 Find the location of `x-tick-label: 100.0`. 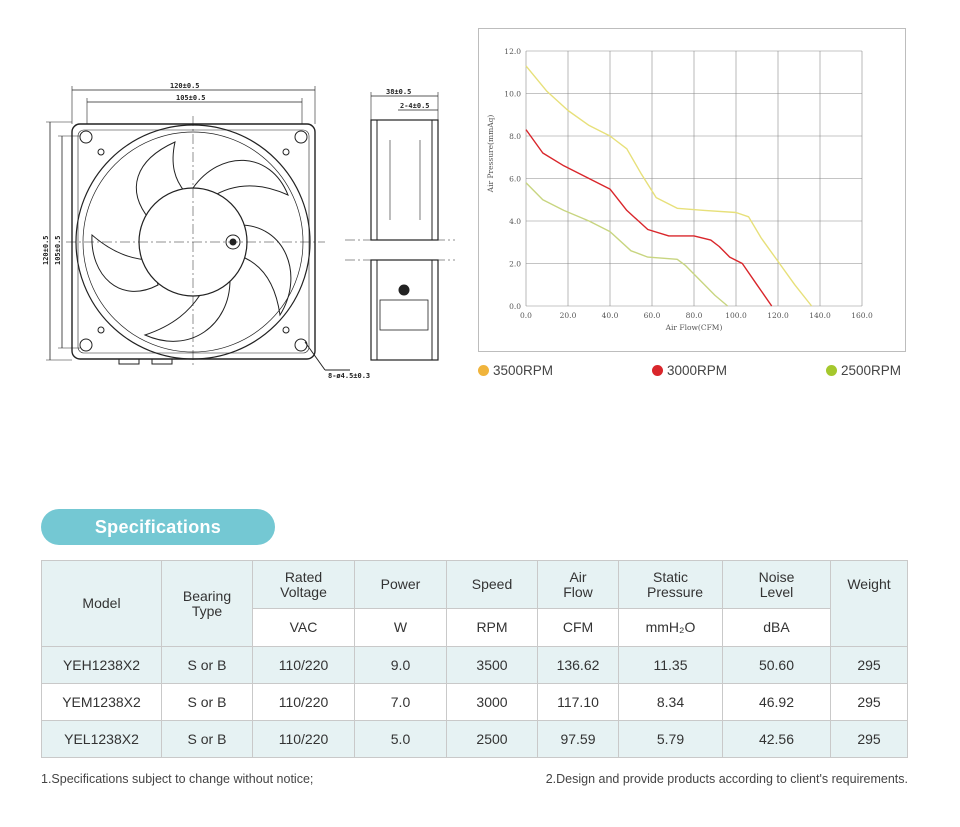

x-tick-label: 100.0 is located at coordinates (736, 315).